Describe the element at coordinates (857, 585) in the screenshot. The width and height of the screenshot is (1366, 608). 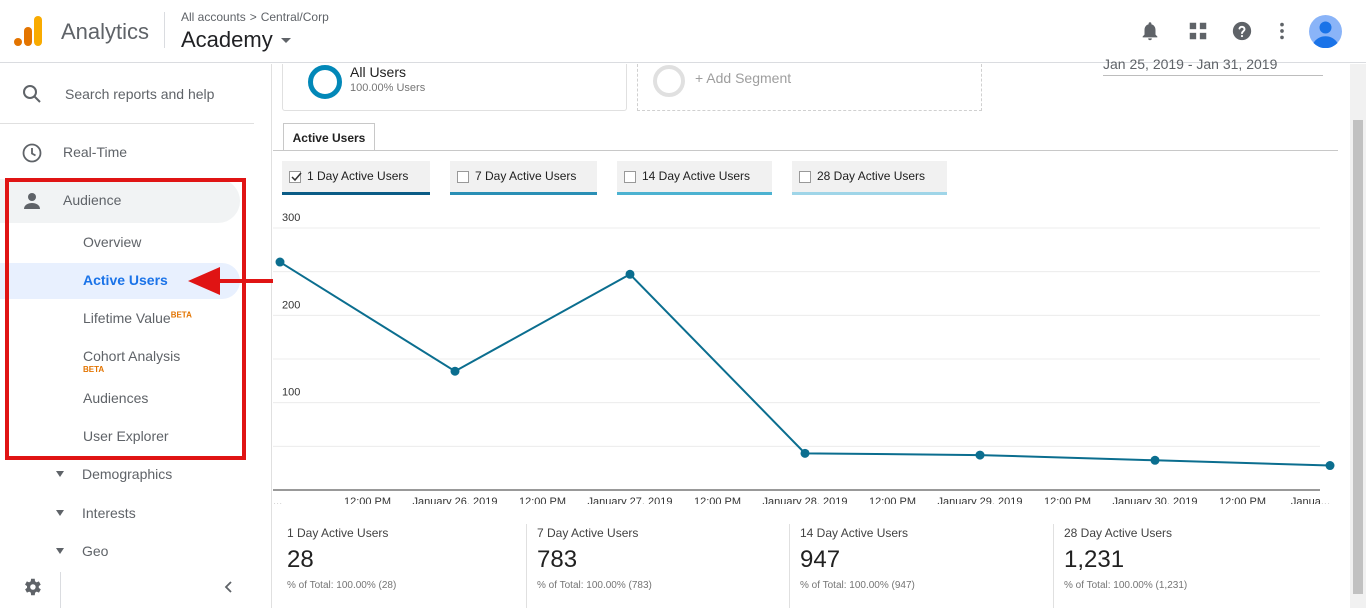
I see `scorecard-sub: % of Total: 100.00% (947)` at that location.